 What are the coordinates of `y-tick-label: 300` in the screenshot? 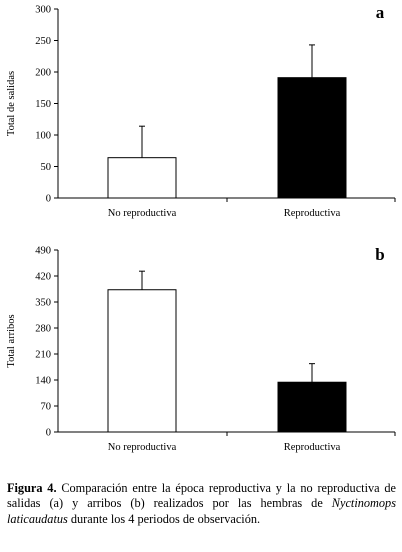 It's located at (43, 10).